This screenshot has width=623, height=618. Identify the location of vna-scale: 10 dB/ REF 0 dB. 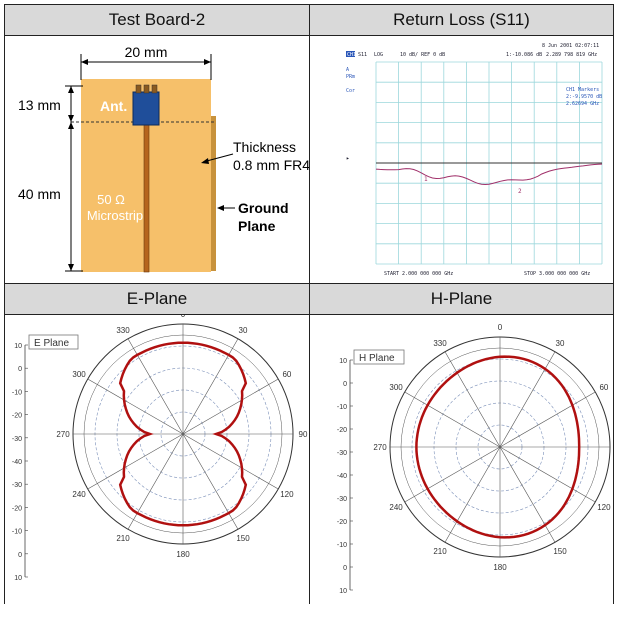
(422, 55).